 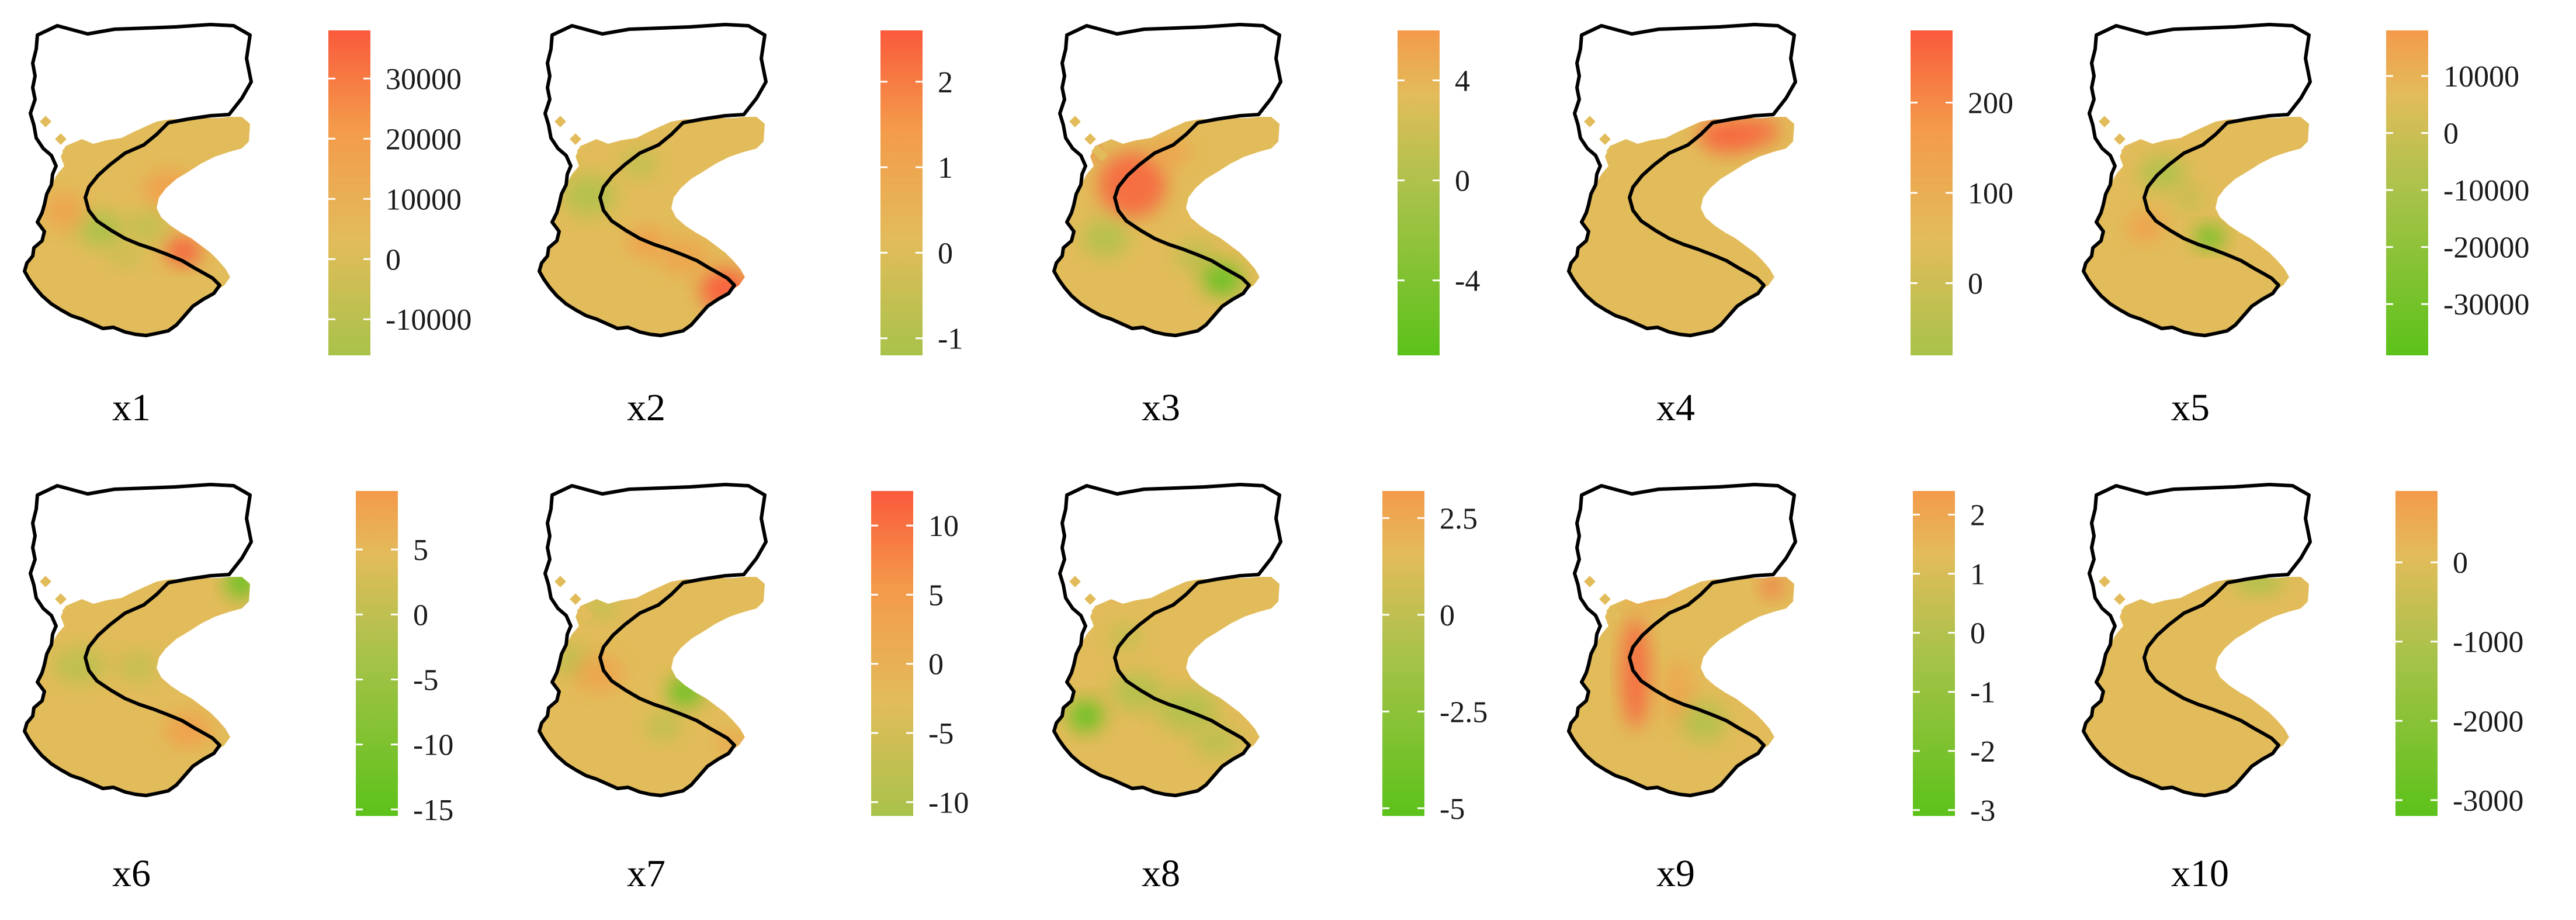 I want to click on colorbar-tick-label: 100, so click(x=1991, y=194).